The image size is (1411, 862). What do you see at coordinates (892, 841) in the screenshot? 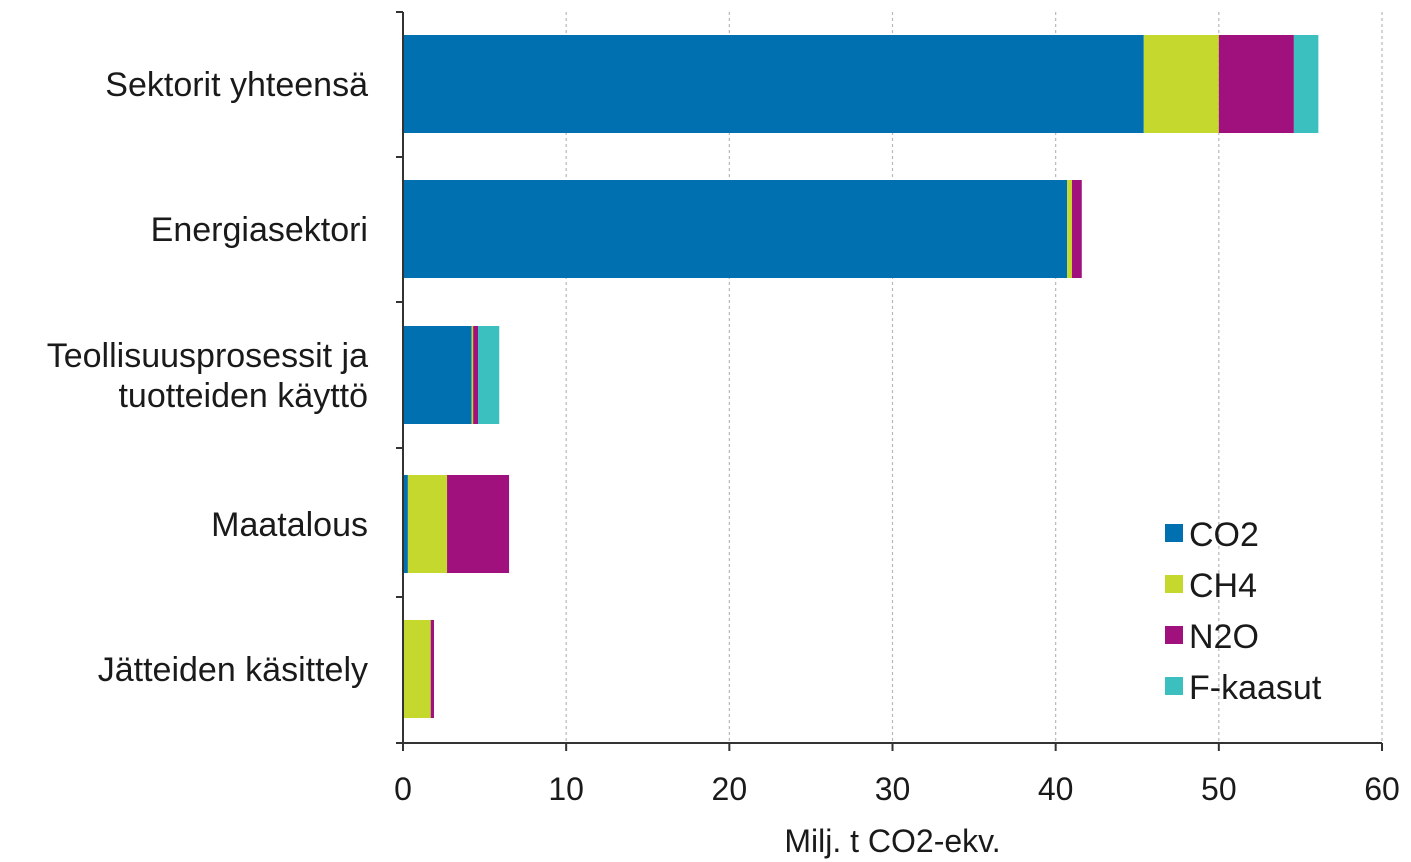
I see `x-axis-title: Milj. t CO2-ekv.` at bounding box center [892, 841].